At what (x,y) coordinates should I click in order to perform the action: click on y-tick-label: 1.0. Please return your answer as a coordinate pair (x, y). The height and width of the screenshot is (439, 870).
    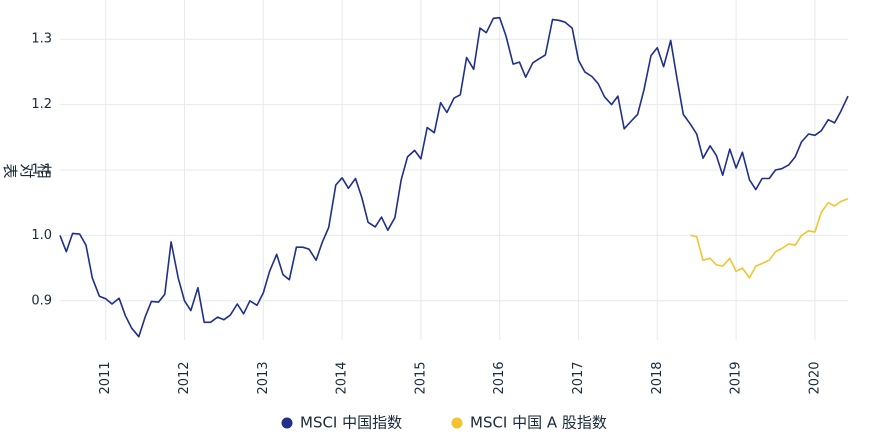
    Looking at the image, I should click on (41, 235).